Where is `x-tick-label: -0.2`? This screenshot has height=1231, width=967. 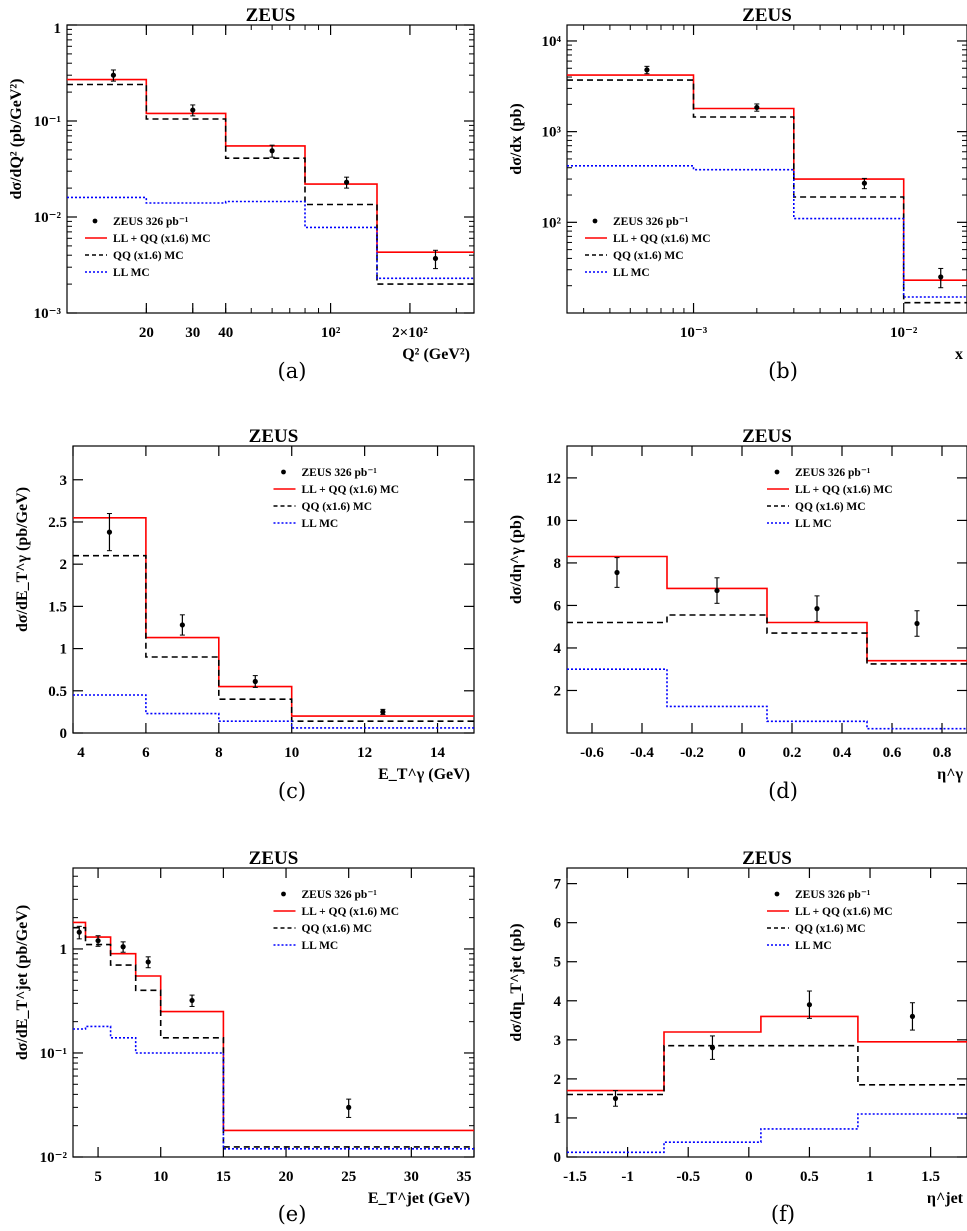
x-tick-label: -0.2 is located at coordinates (692, 753).